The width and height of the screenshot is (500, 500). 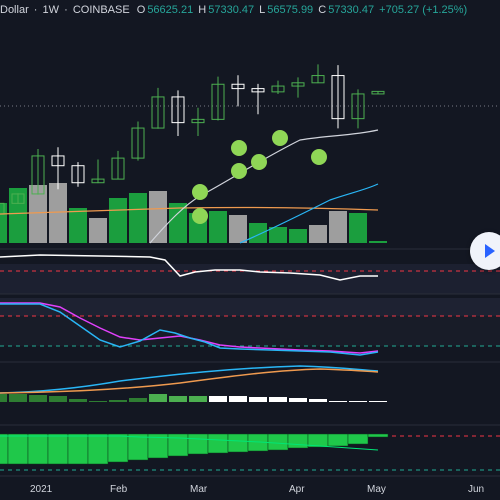 What do you see at coordinates (322, 10) in the screenshot?
I see `close-label: C` at bounding box center [322, 10].